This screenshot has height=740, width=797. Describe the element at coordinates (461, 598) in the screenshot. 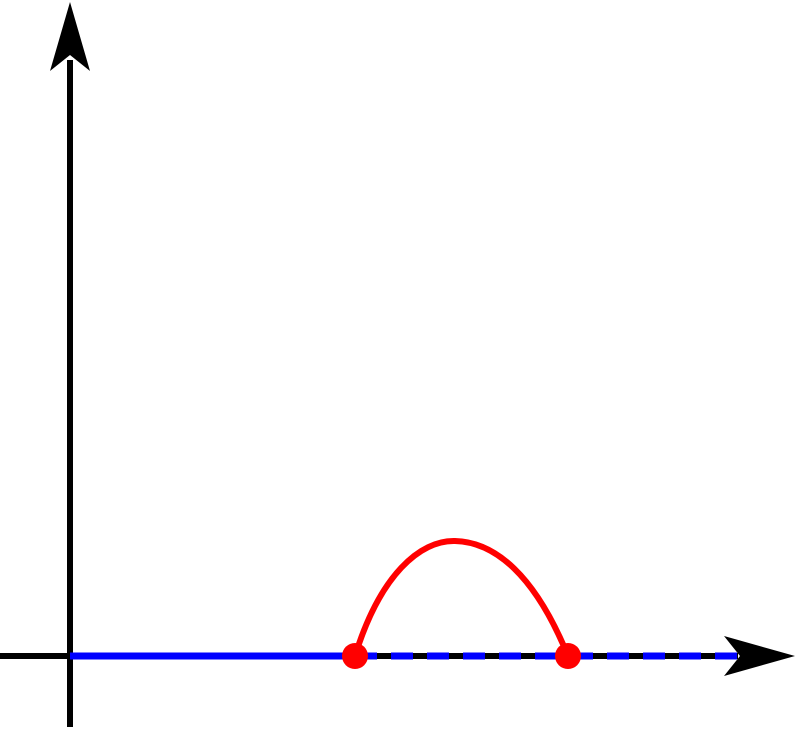

I see `red-arc-curve` at that location.